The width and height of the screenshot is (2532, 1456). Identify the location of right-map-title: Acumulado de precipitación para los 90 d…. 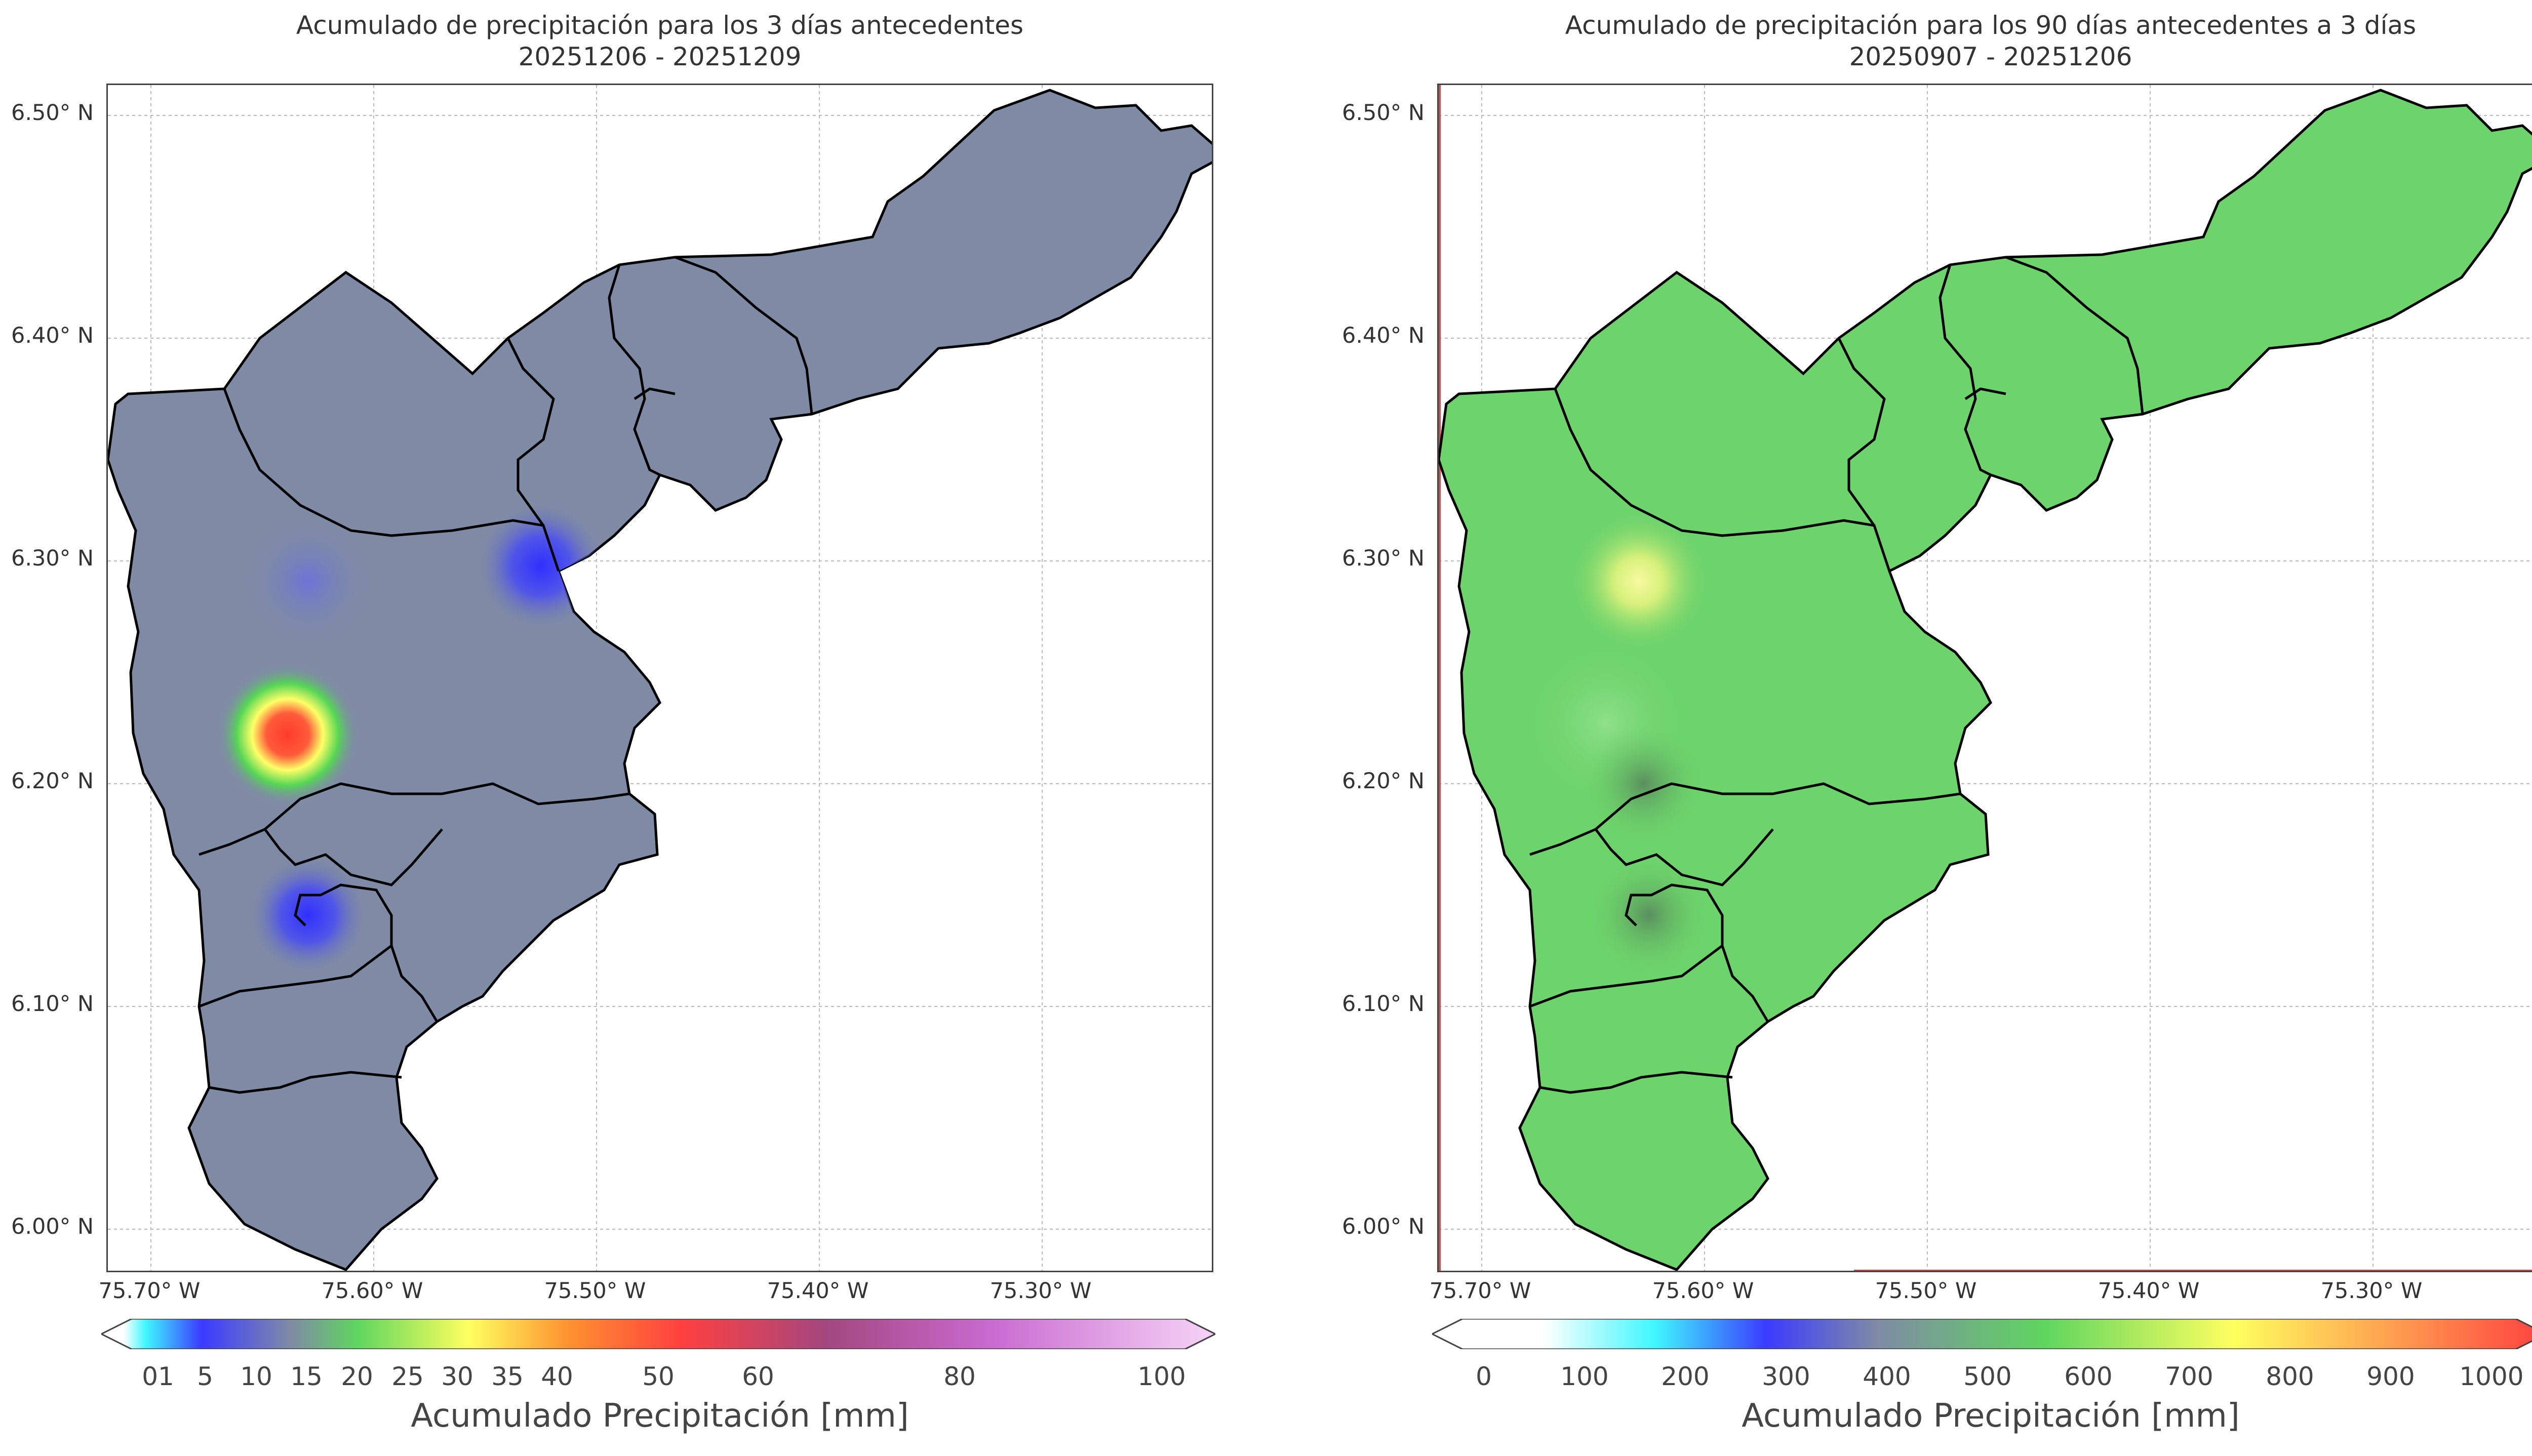
(1991, 25).